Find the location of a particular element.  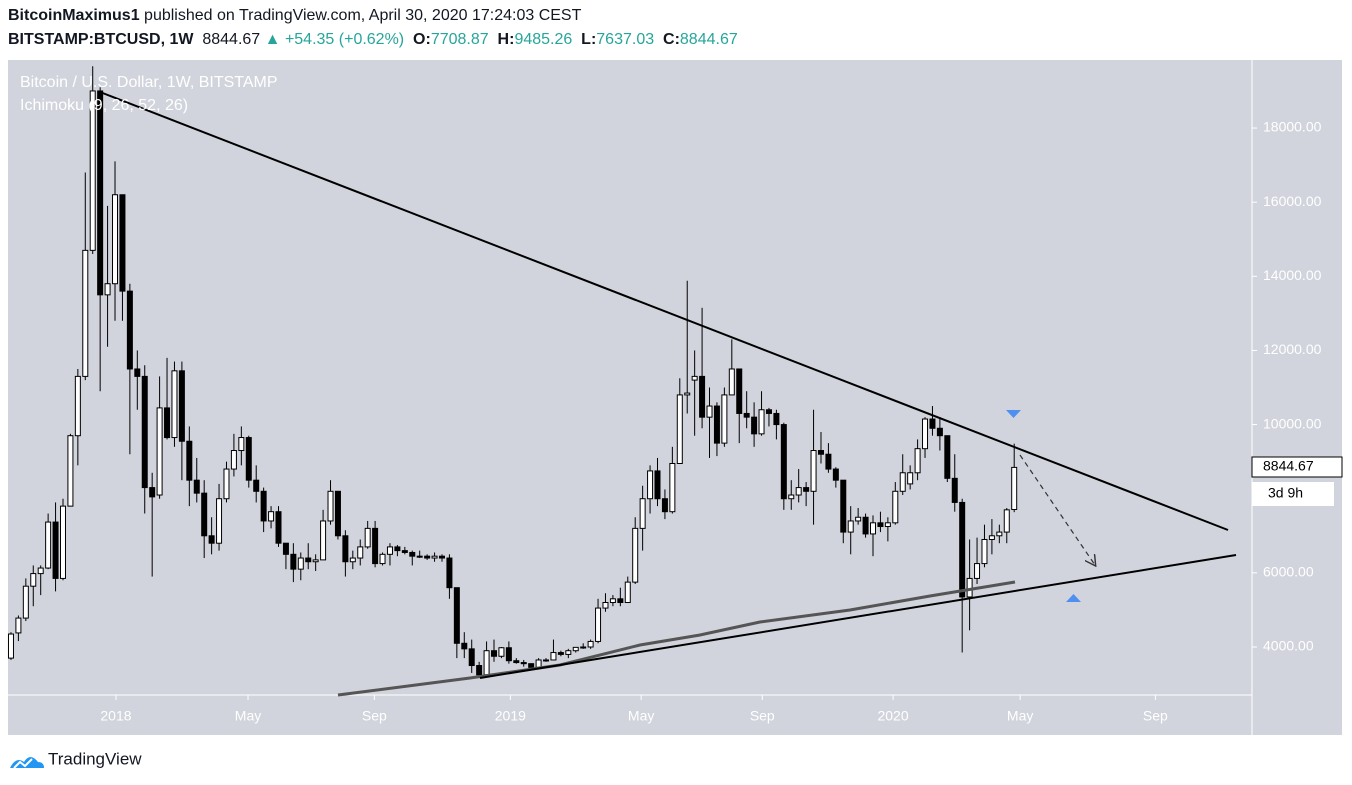

y-tick-label: 16000.00 is located at coordinates (1292, 201).